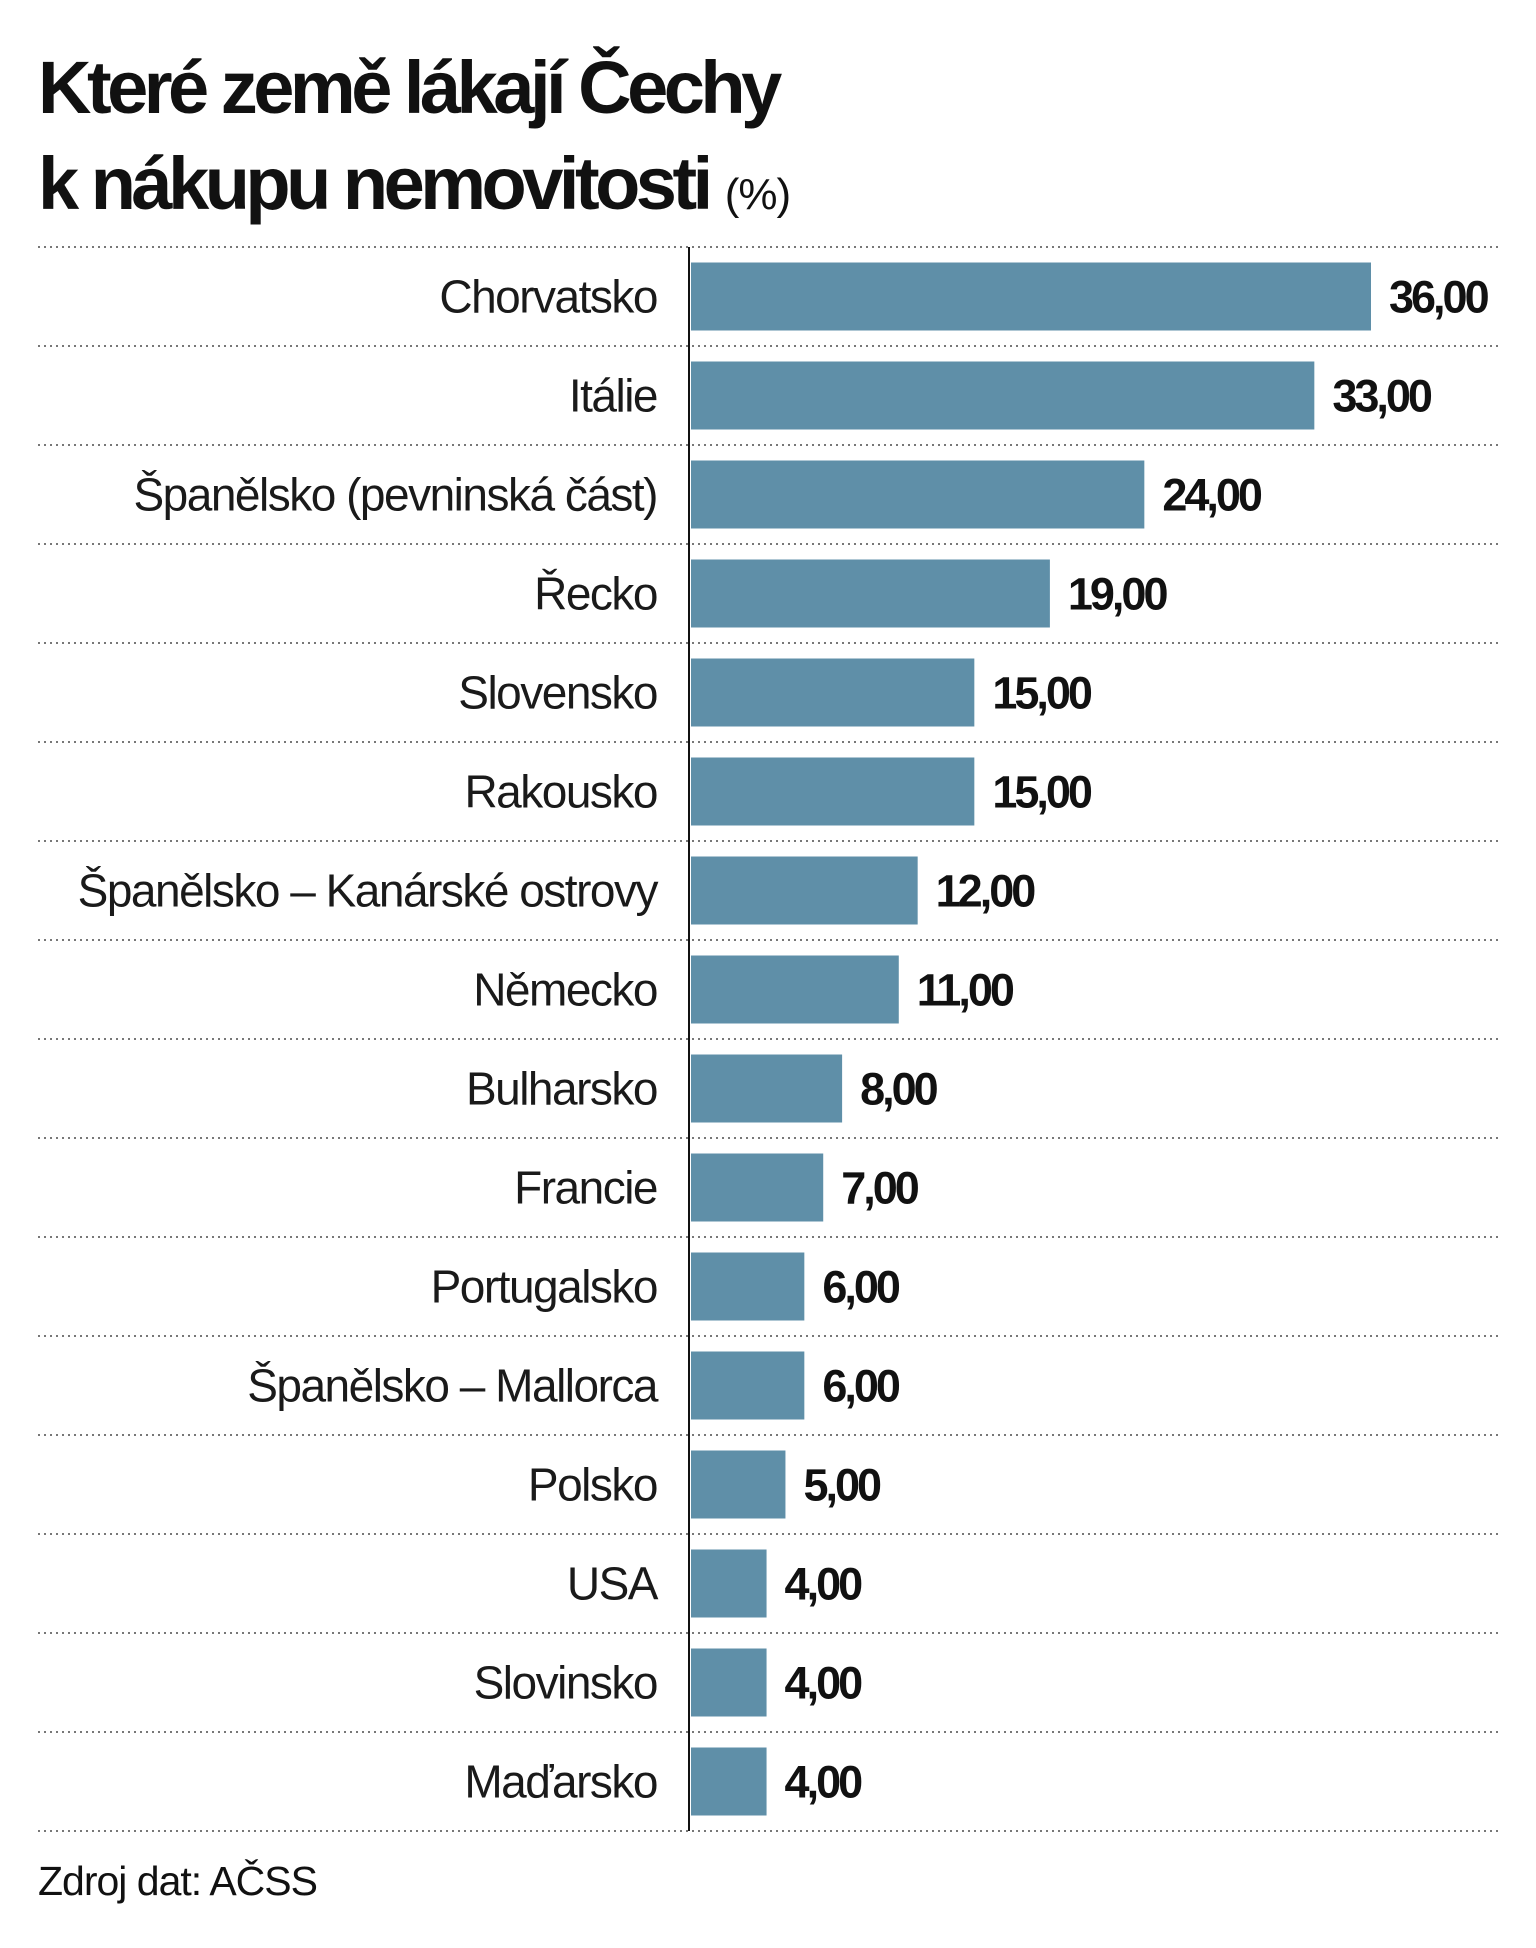 This screenshot has height=1948, width=1536. Describe the element at coordinates (899, 1089) in the screenshot. I see `value-label: 8,00` at that location.